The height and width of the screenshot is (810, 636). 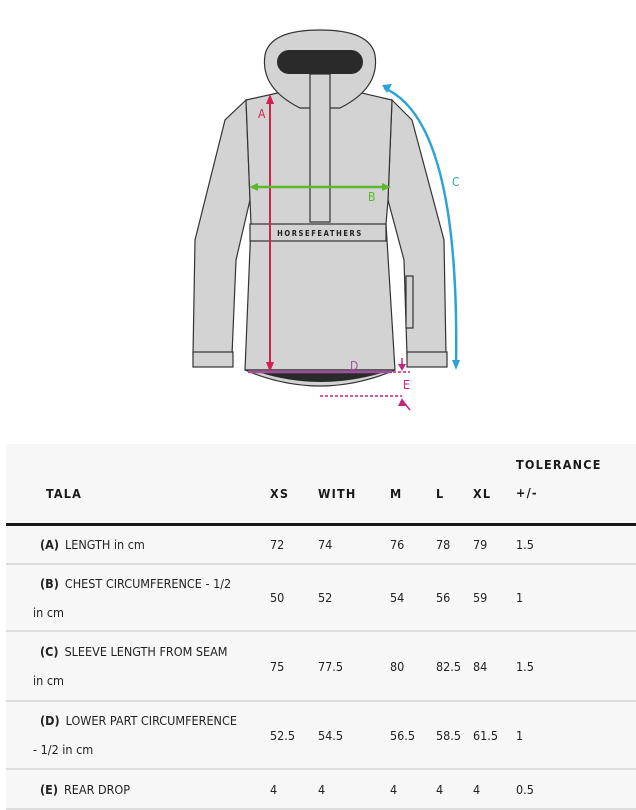 What do you see at coordinates (449, 666) in the screenshot?
I see `size-value: 82.5` at bounding box center [449, 666].